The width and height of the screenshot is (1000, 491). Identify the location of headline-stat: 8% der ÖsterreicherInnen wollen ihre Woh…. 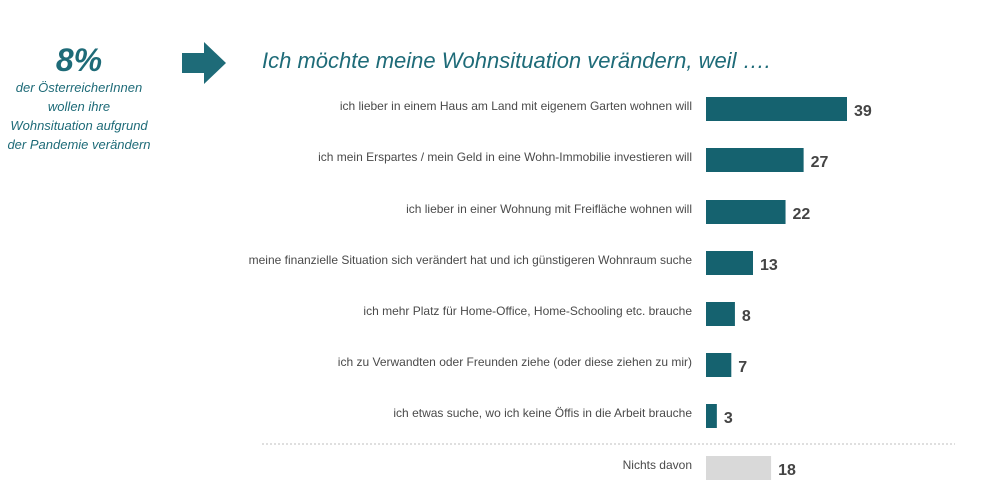
(79, 98).